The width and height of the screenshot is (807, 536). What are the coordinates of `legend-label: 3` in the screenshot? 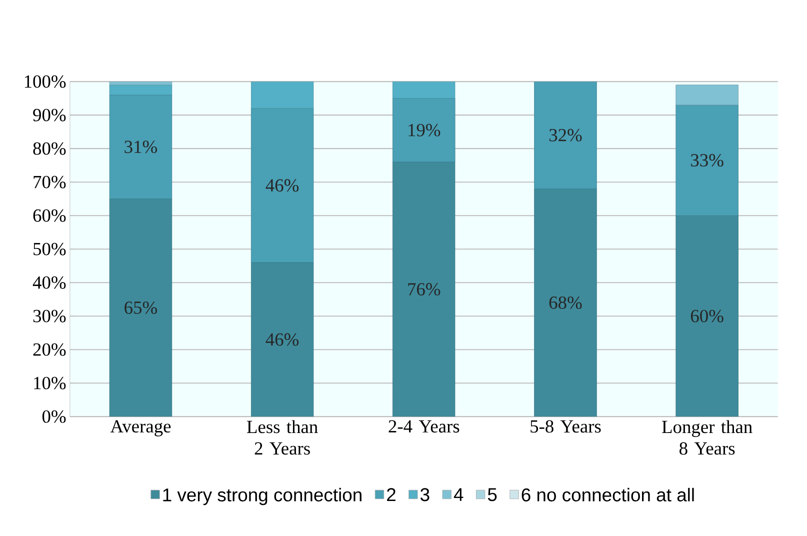 It's located at (425, 495).